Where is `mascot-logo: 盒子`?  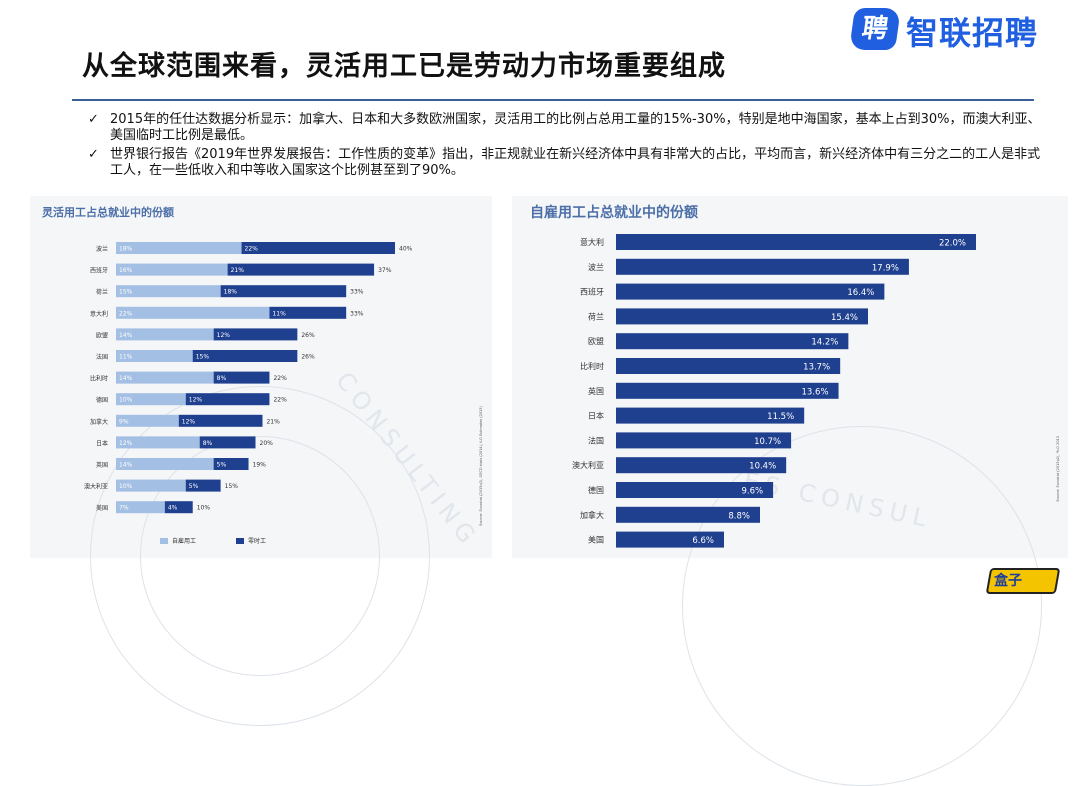 mascot-logo: 盒子 is located at coordinates (1027, 581).